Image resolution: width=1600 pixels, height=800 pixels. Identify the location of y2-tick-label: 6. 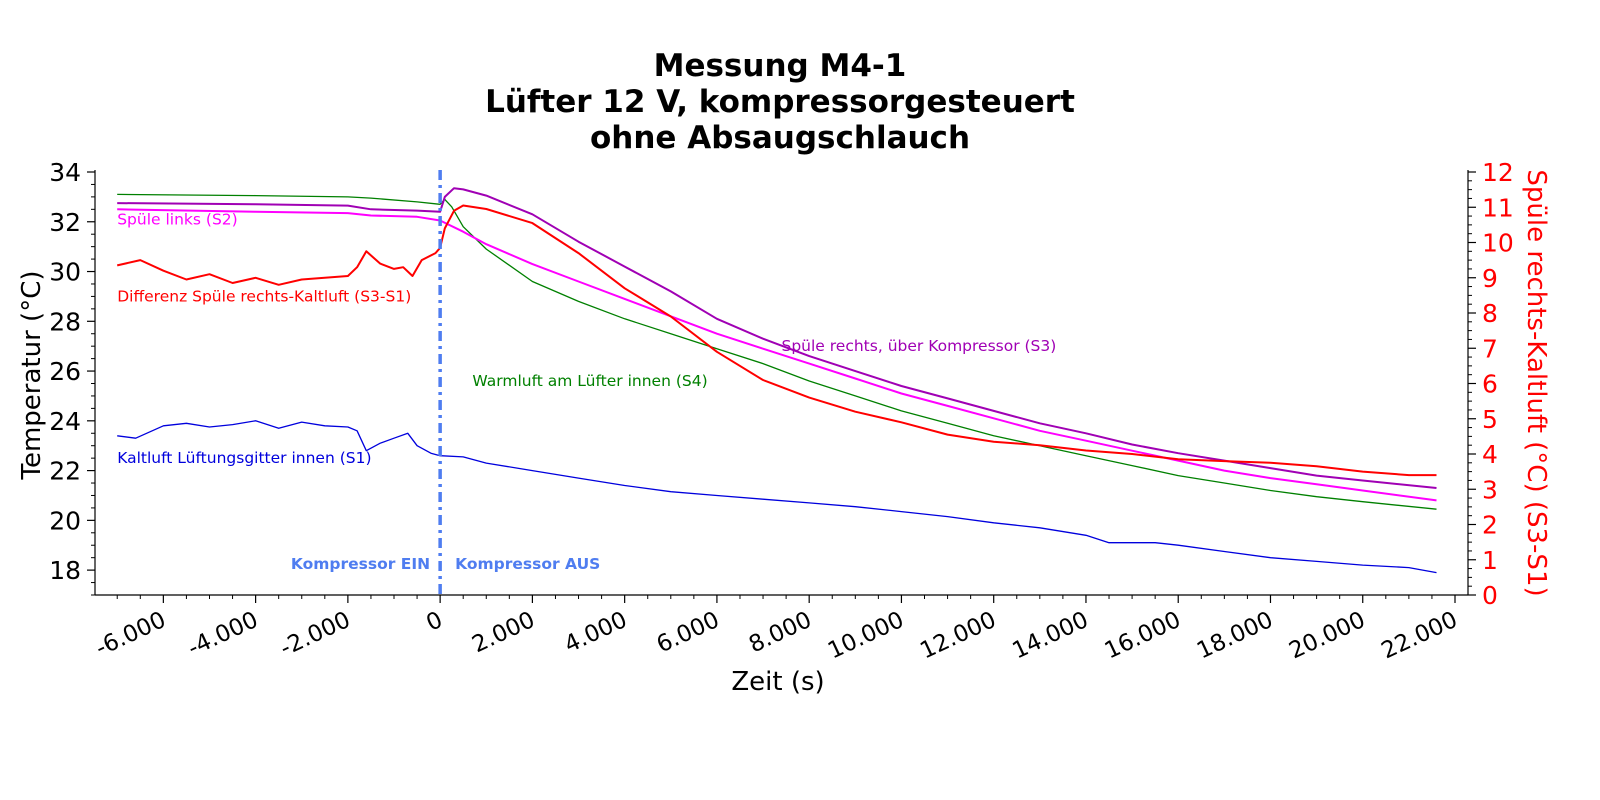
(1490, 384).